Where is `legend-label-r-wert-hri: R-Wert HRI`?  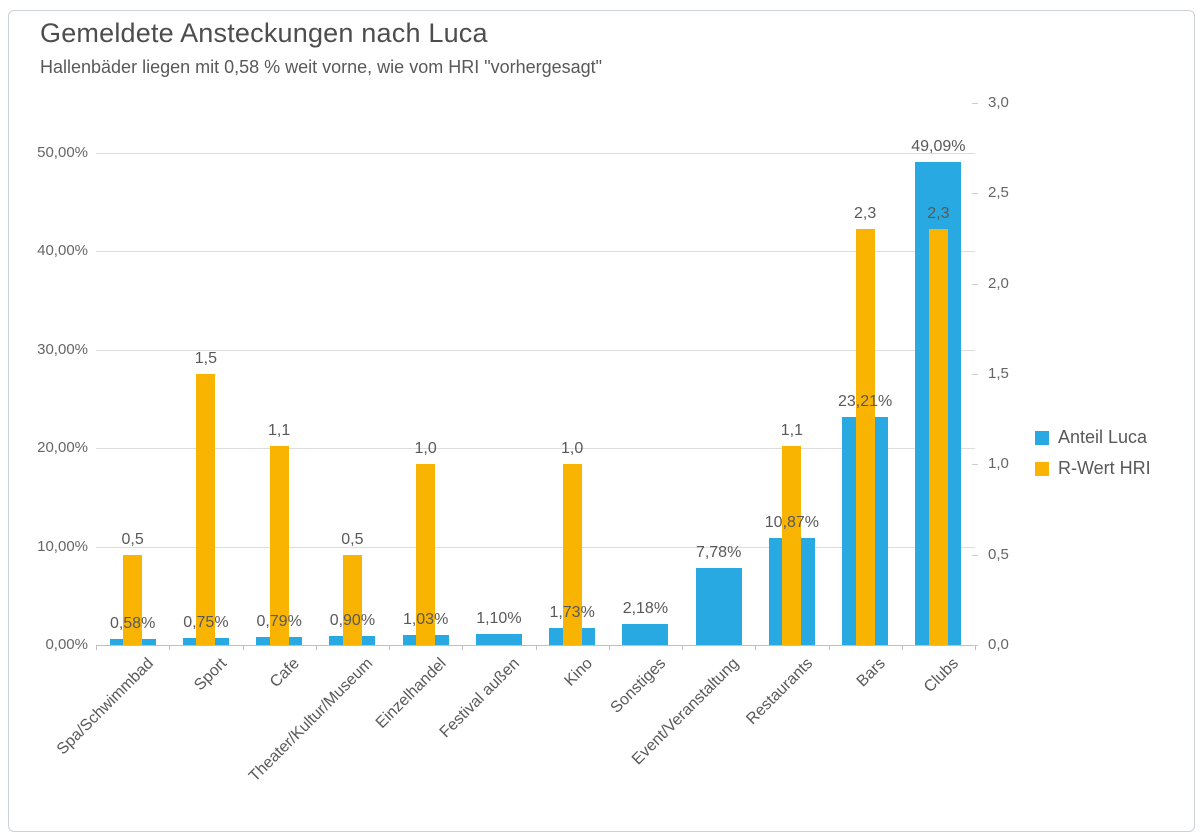 legend-label-r-wert-hri: R-Wert HRI is located at coordinates (1104, 468).